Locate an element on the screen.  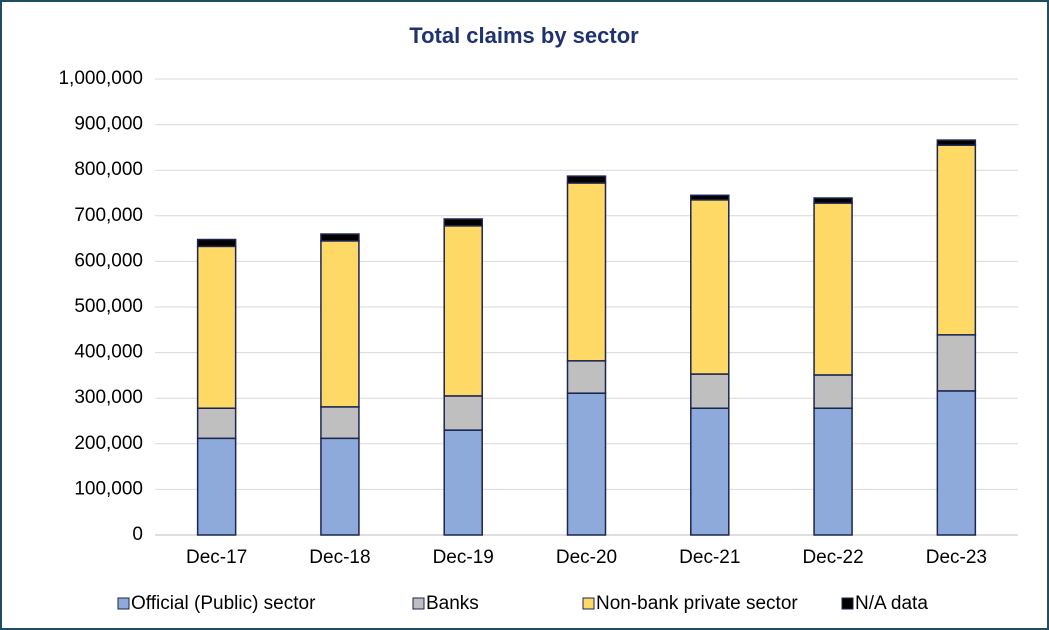
y-tick-label: 100,000 is located at coordinates (108, 488).